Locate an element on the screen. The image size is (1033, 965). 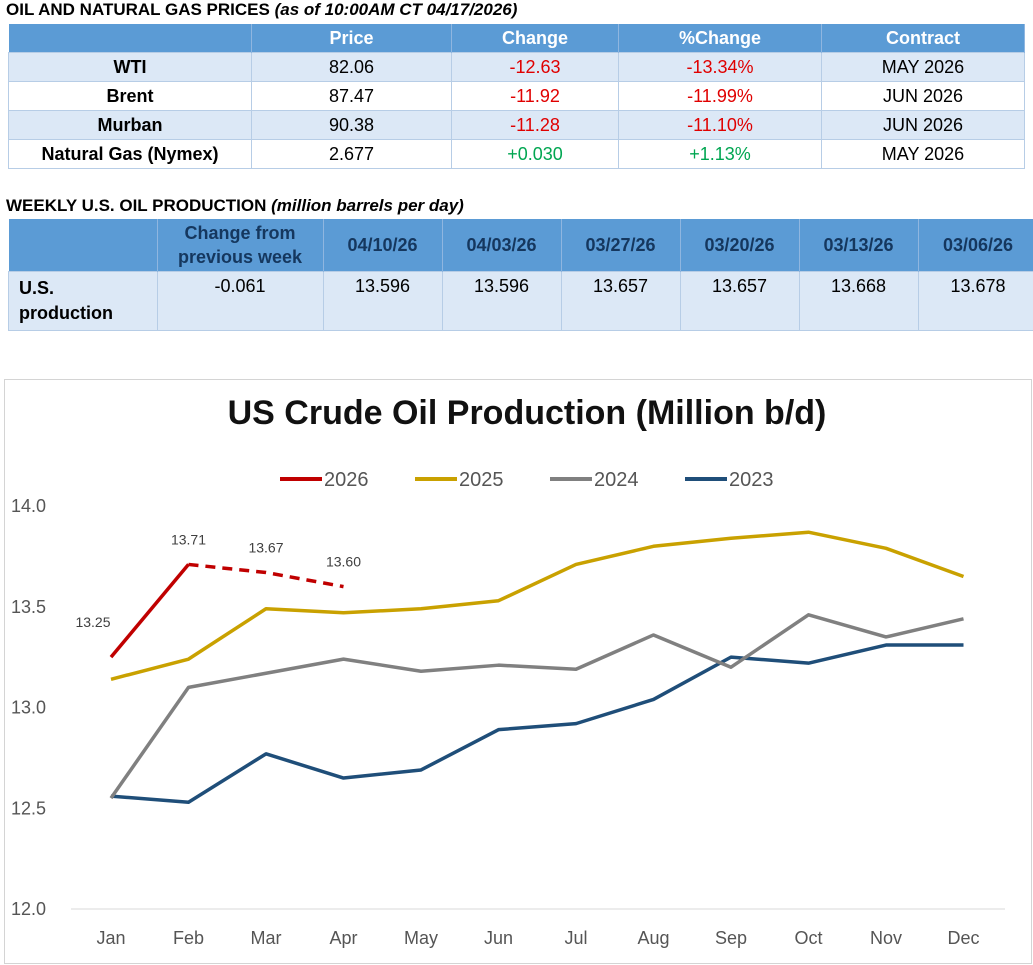
row-pct: +1.13% is located at coordinates (720, 154).